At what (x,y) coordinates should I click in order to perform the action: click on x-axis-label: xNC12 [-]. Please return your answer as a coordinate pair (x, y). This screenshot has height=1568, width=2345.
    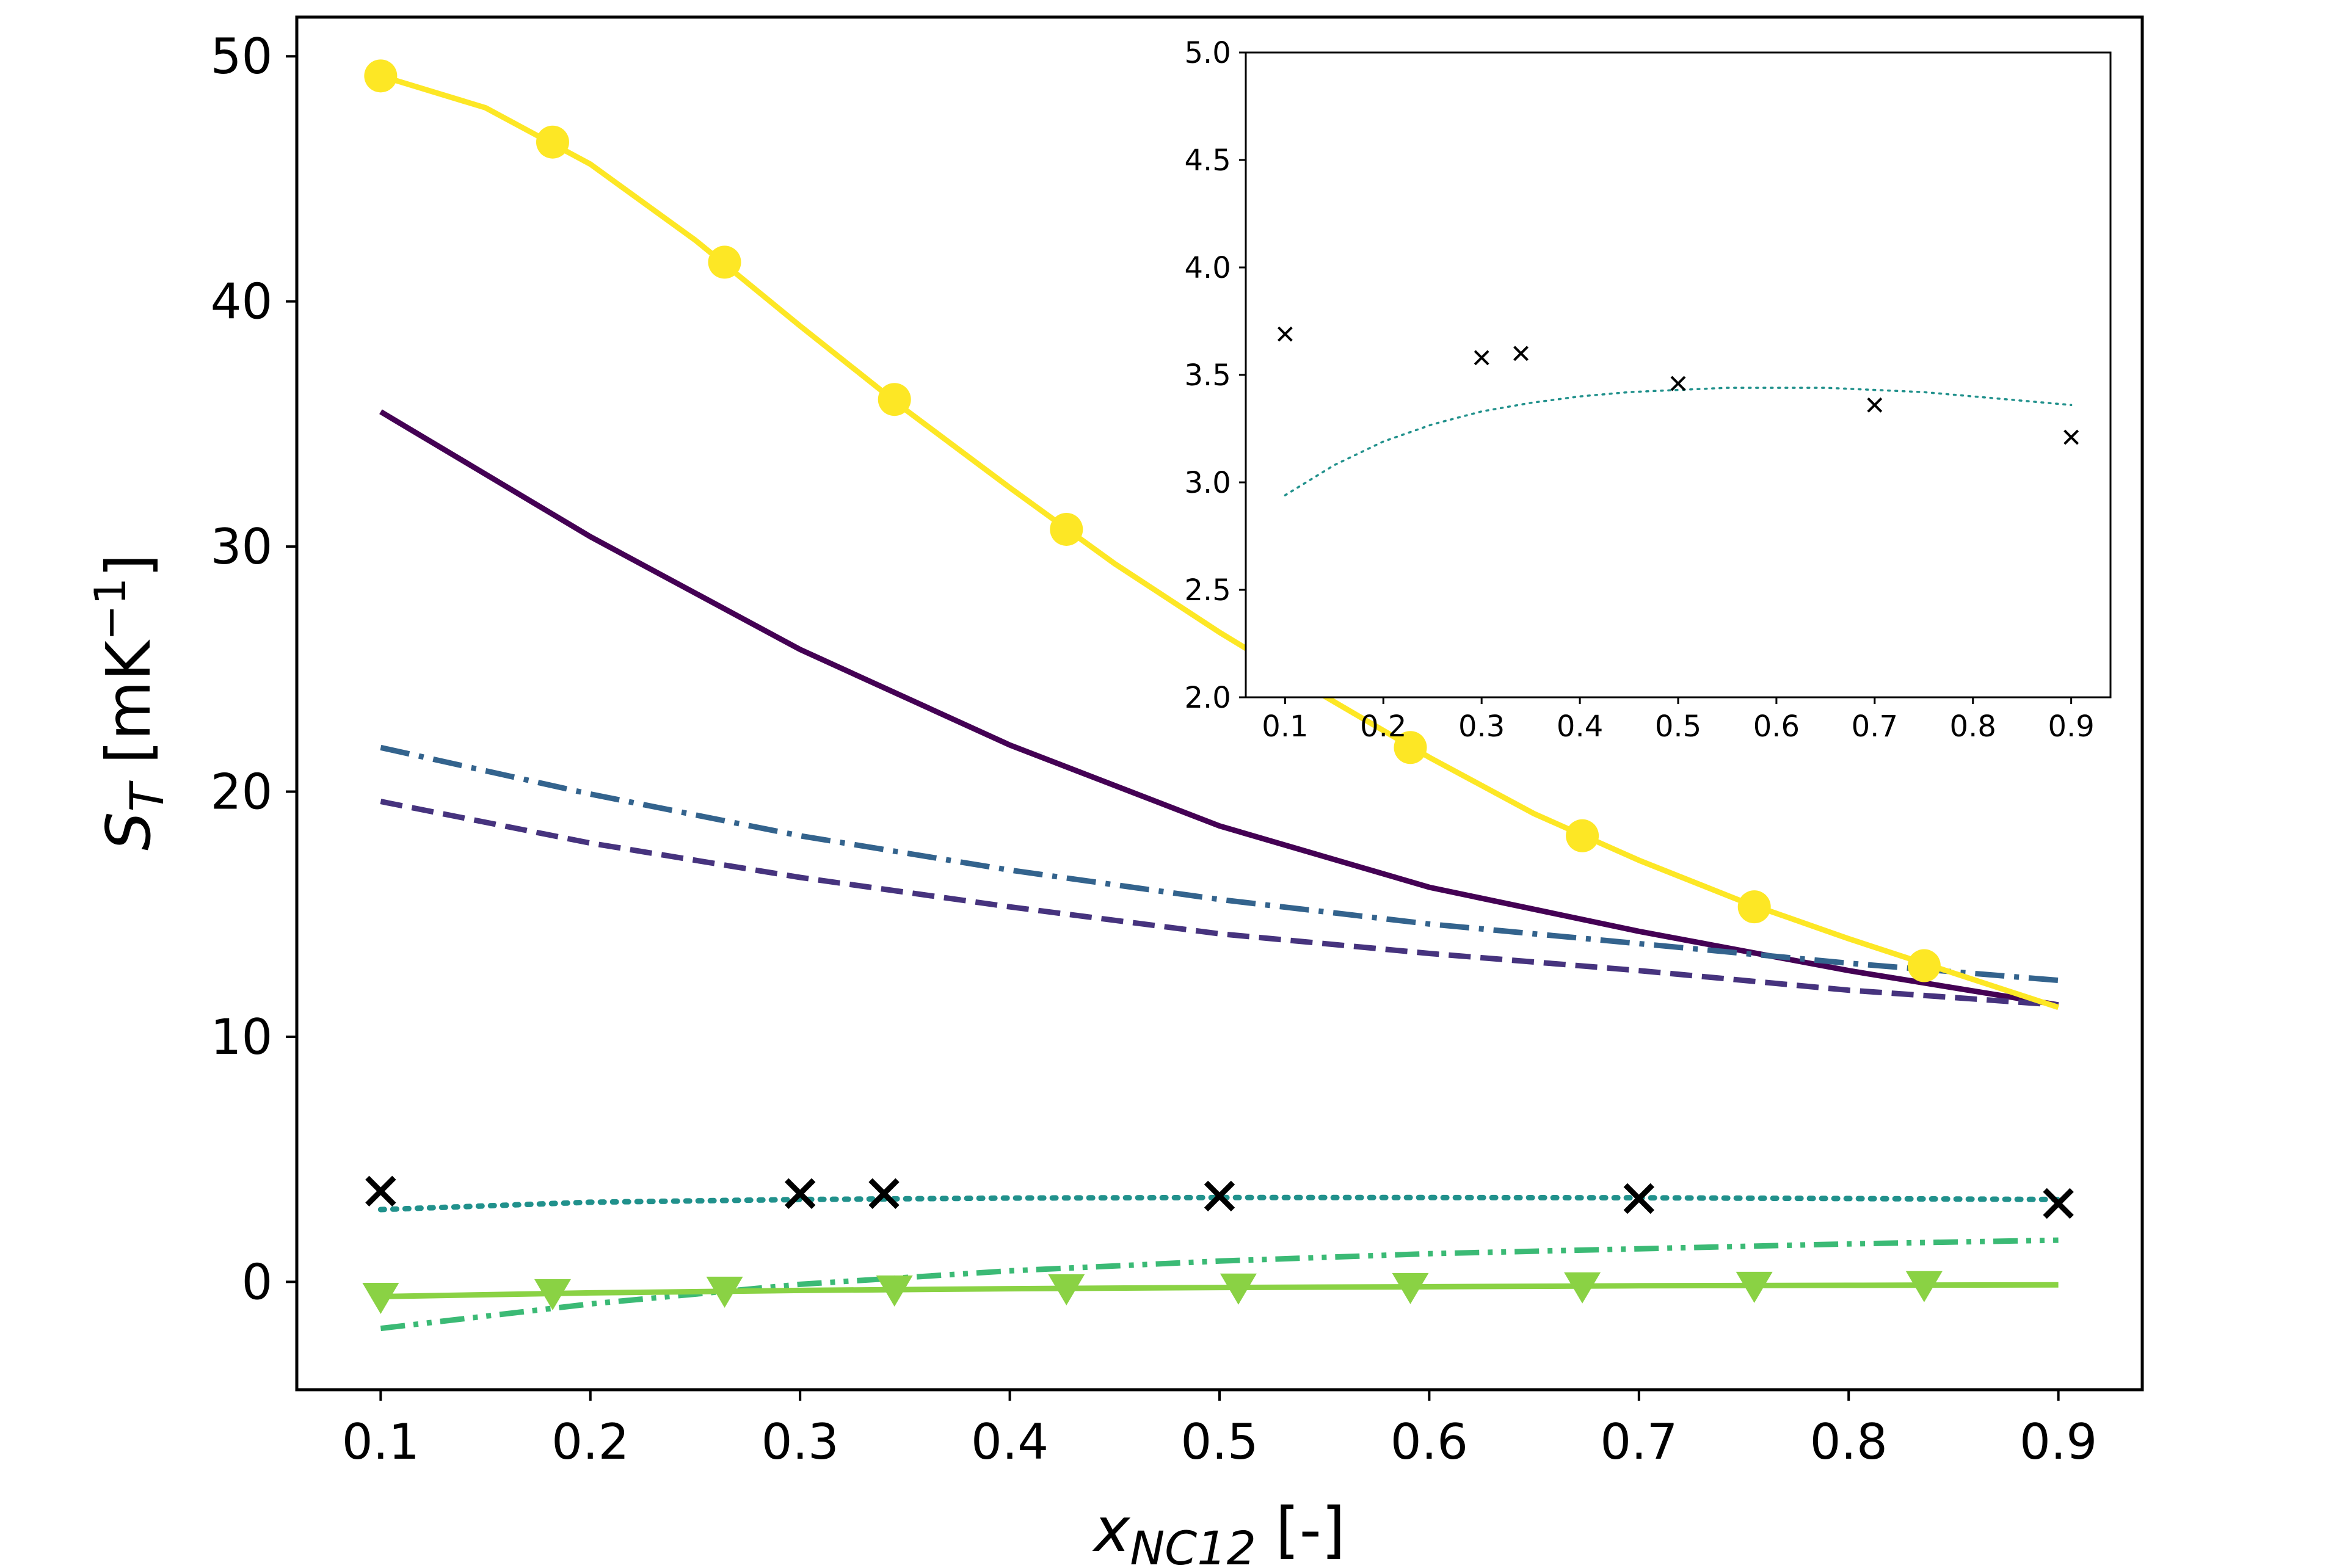
    Looking at the image, I should click on (1218, 1529).